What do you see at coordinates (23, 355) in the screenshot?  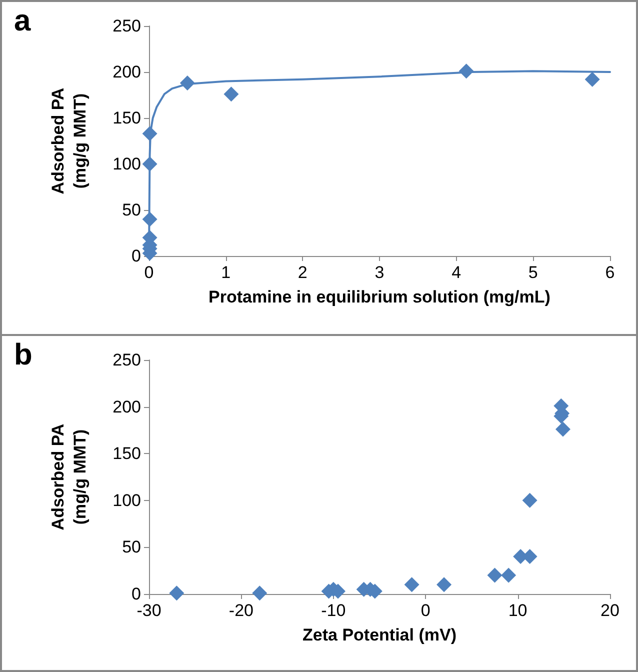 I see `text: b` at bounding box center [23, 355].